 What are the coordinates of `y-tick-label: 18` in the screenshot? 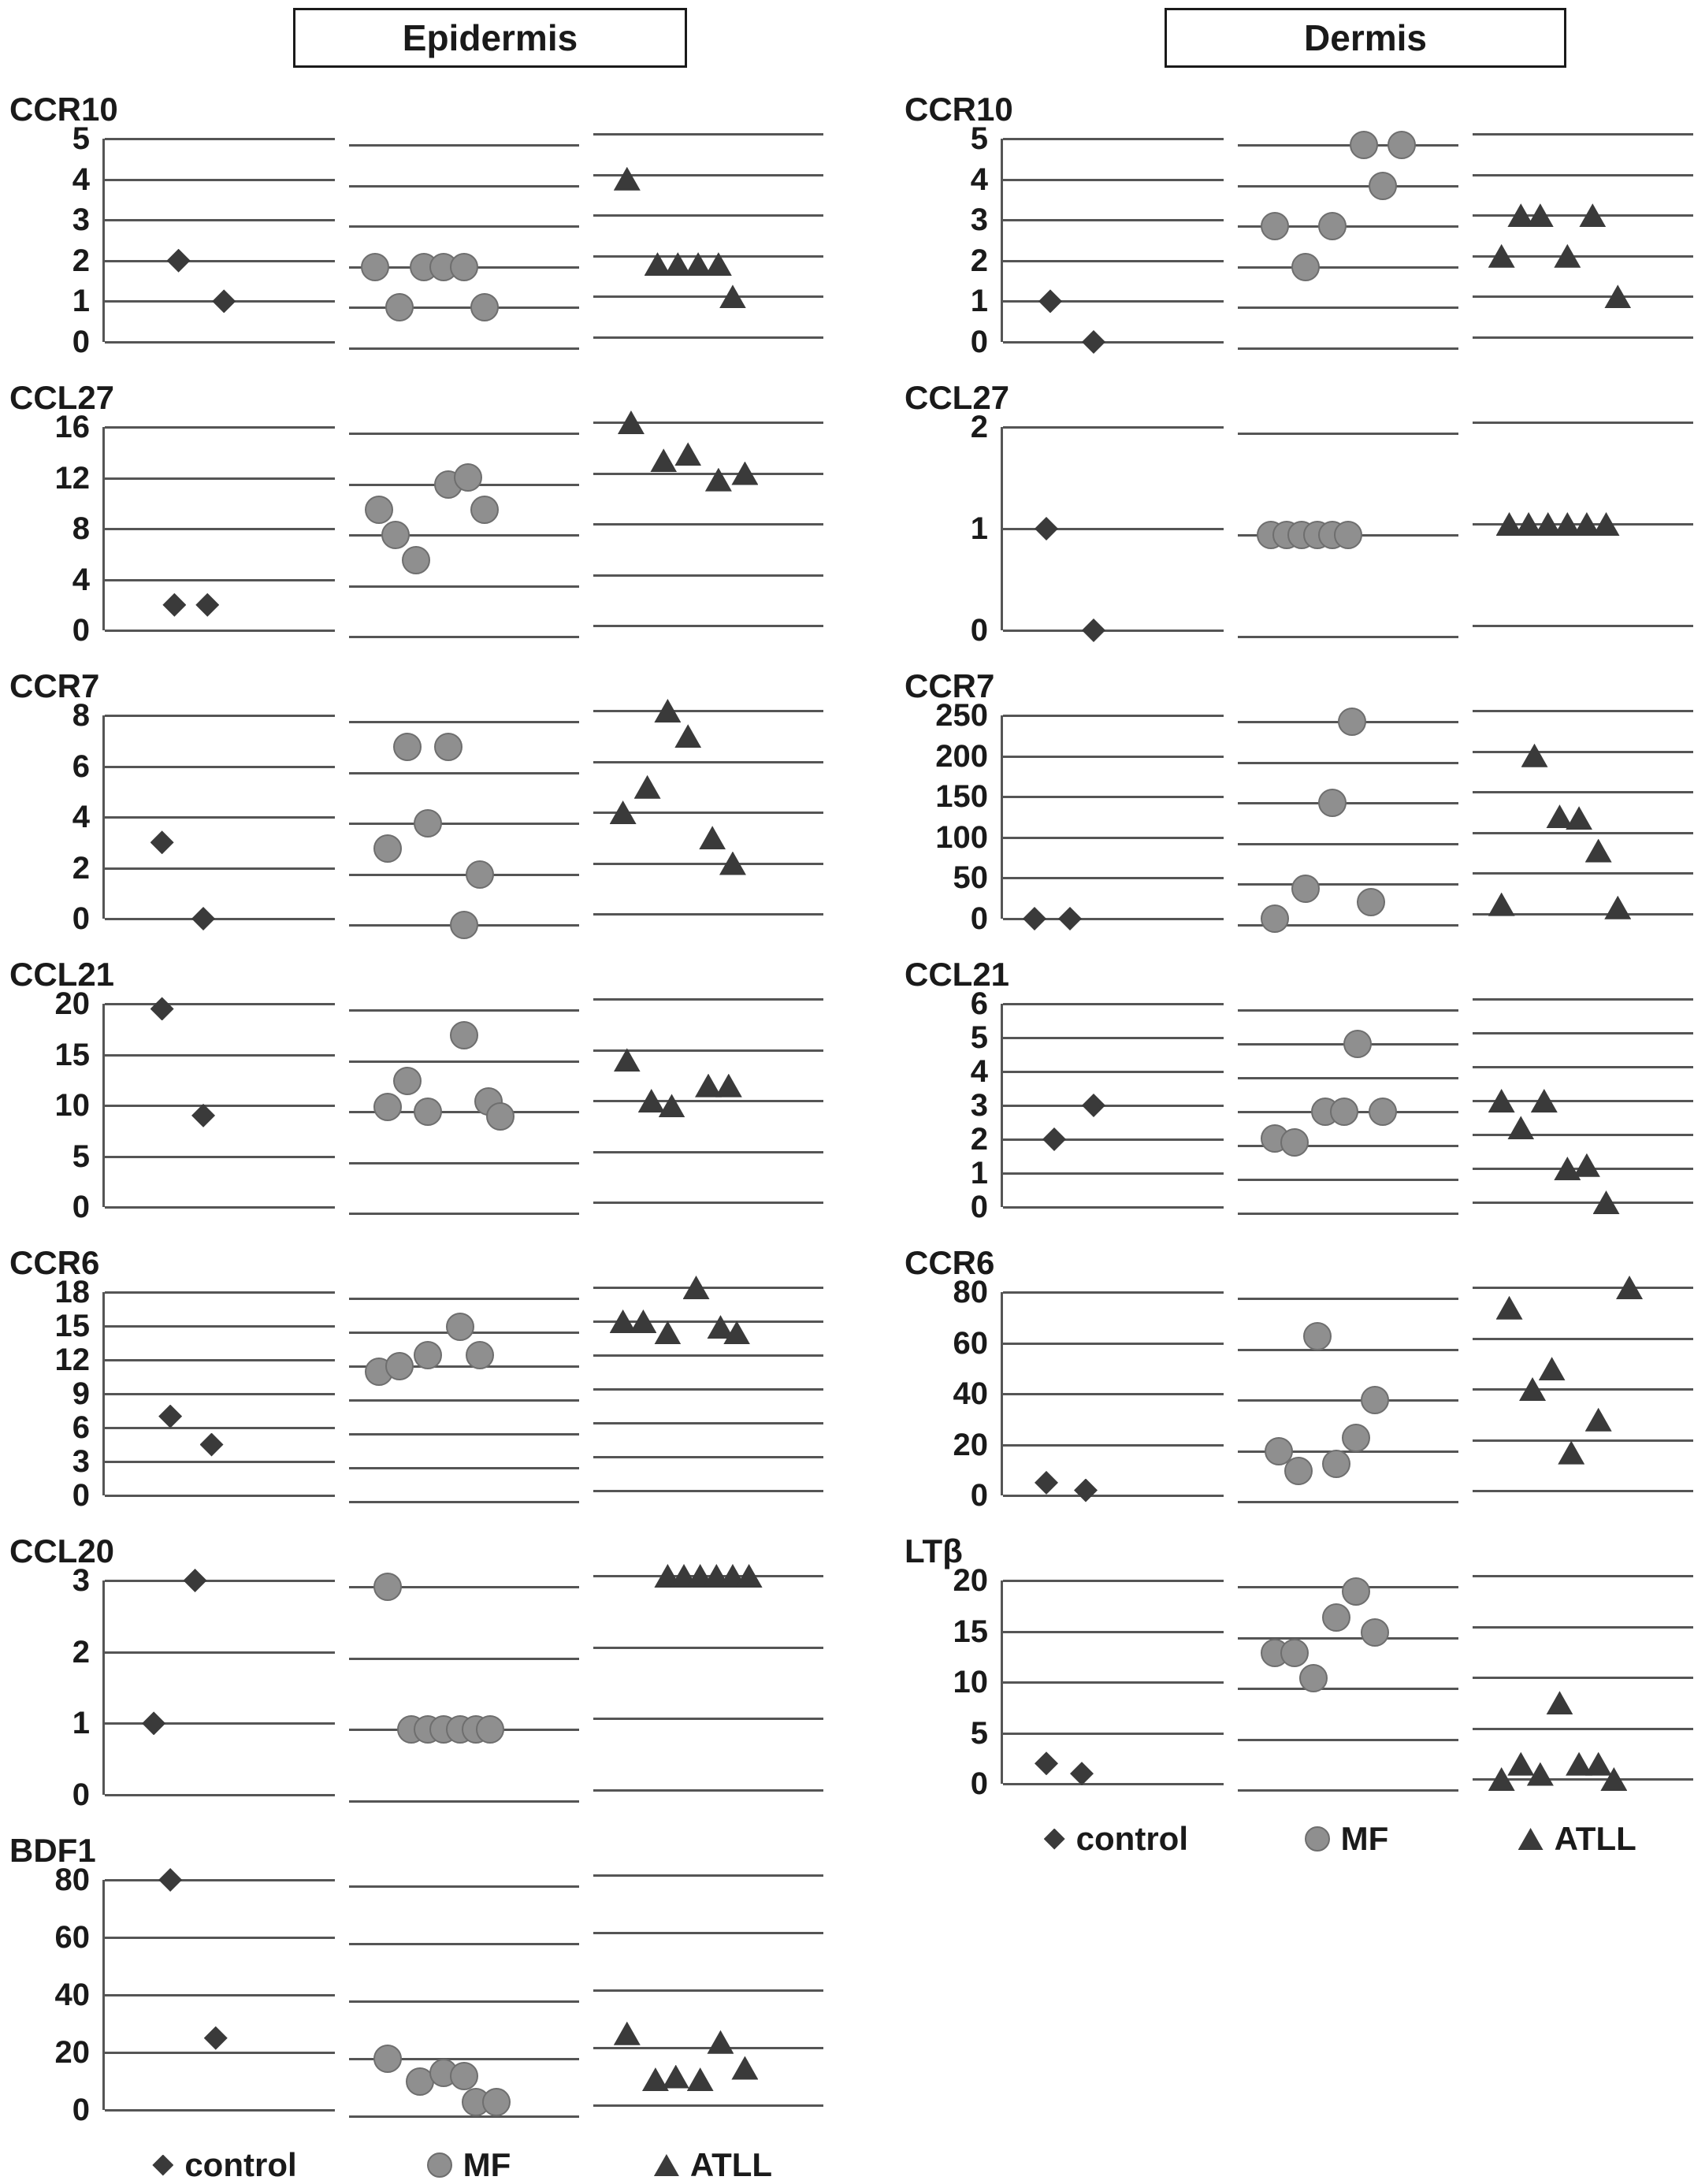 It's located at (72, 1292).